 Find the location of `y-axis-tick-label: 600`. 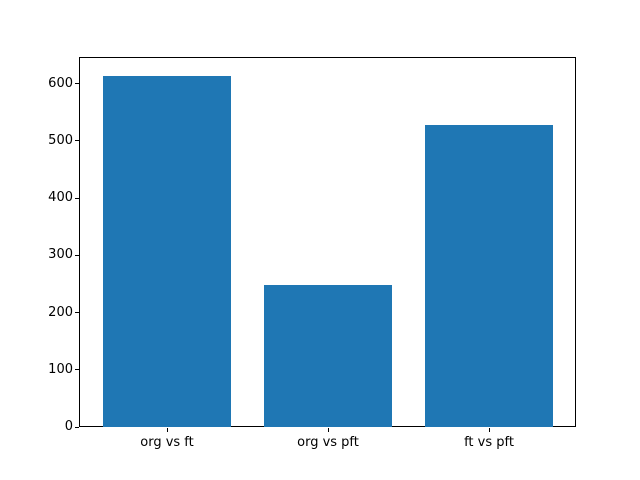

y-axis-tick-label: 600 is located at coordinates (60, 83).